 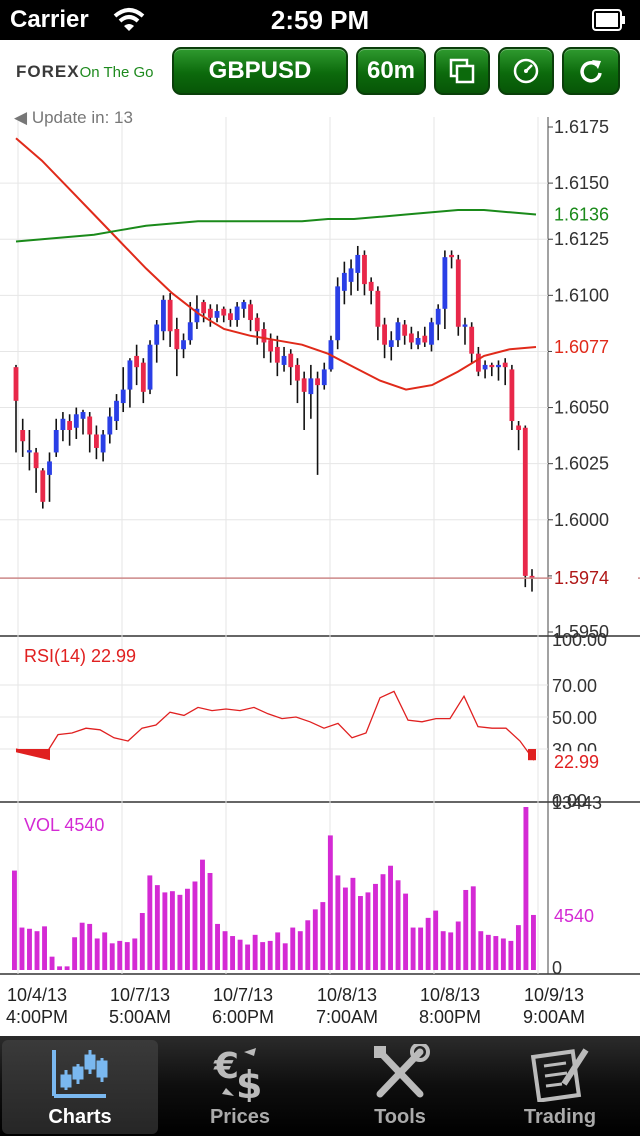 What do you see at coordinates (402, 1071) in the screenshot?
I see `tools-icon` at bounding box center [402, 1071].